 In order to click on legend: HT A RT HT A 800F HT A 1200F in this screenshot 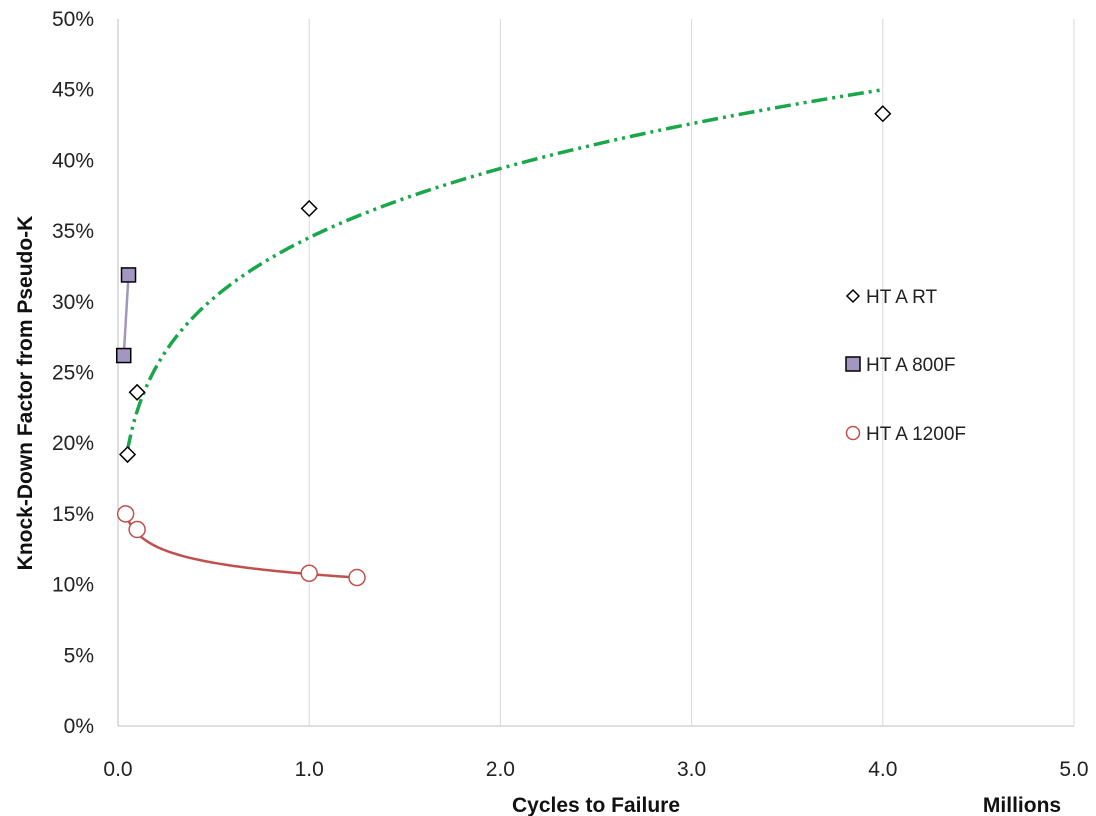, I will do `click(905, 366)`.